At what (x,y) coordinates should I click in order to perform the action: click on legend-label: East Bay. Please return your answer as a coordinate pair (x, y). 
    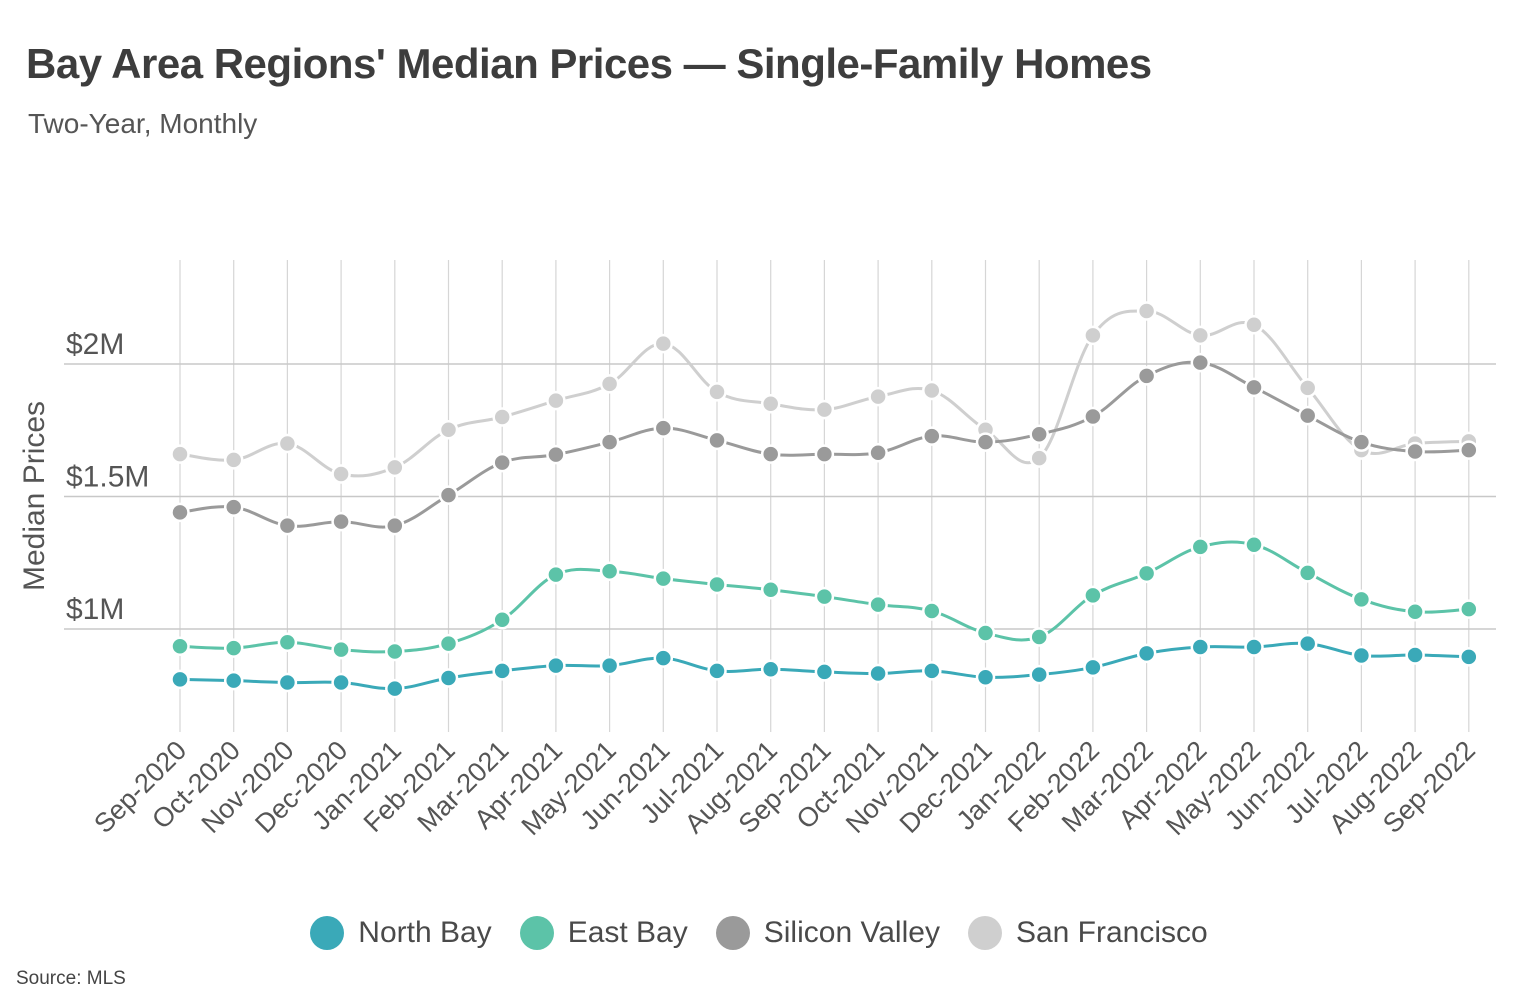
    Looking at the image, I should click on (627, 932).